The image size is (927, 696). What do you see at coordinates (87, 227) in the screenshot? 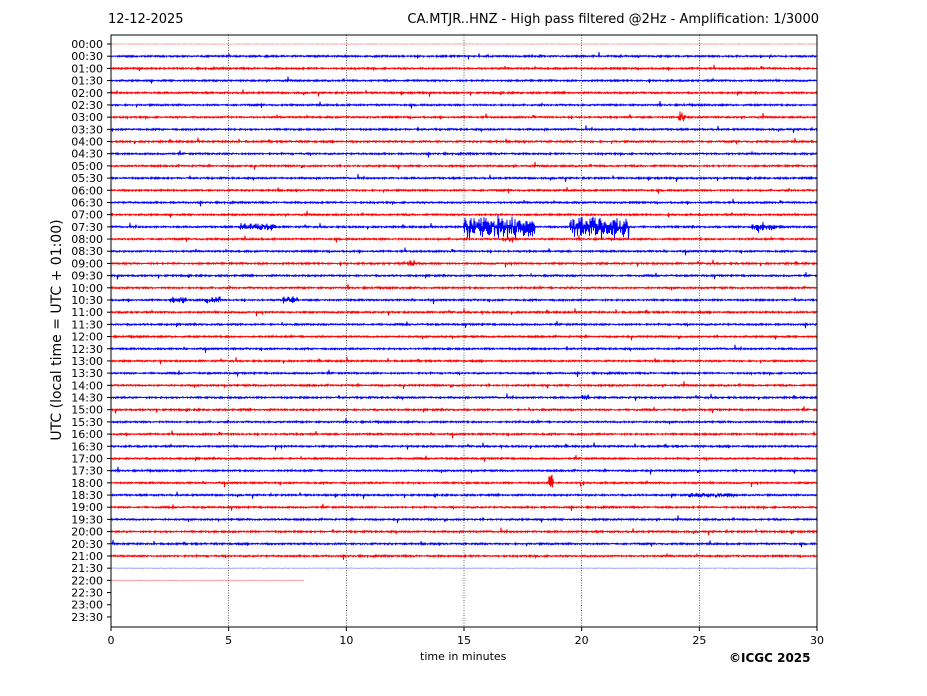
I see `y-tick-label: 07:30` at bounding box center [87, 227].